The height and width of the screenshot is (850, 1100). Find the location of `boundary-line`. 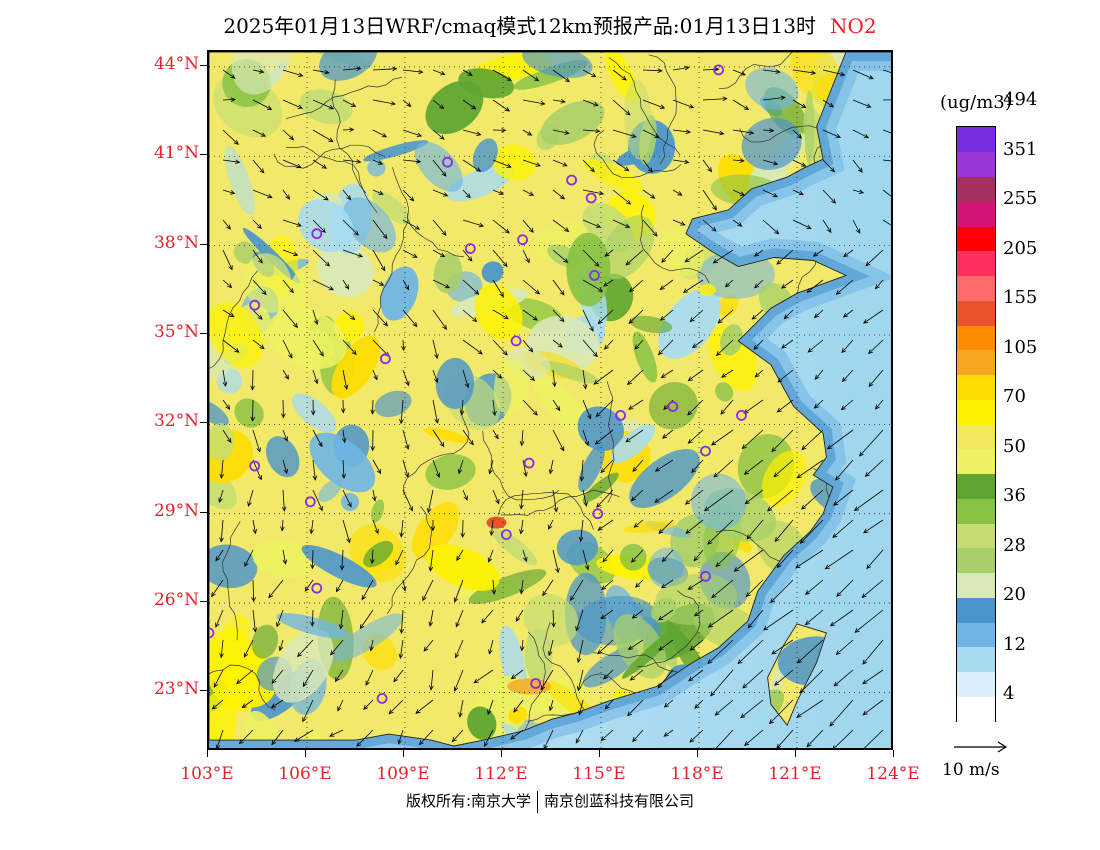

boundary-line is located at coordinates (560, 502).